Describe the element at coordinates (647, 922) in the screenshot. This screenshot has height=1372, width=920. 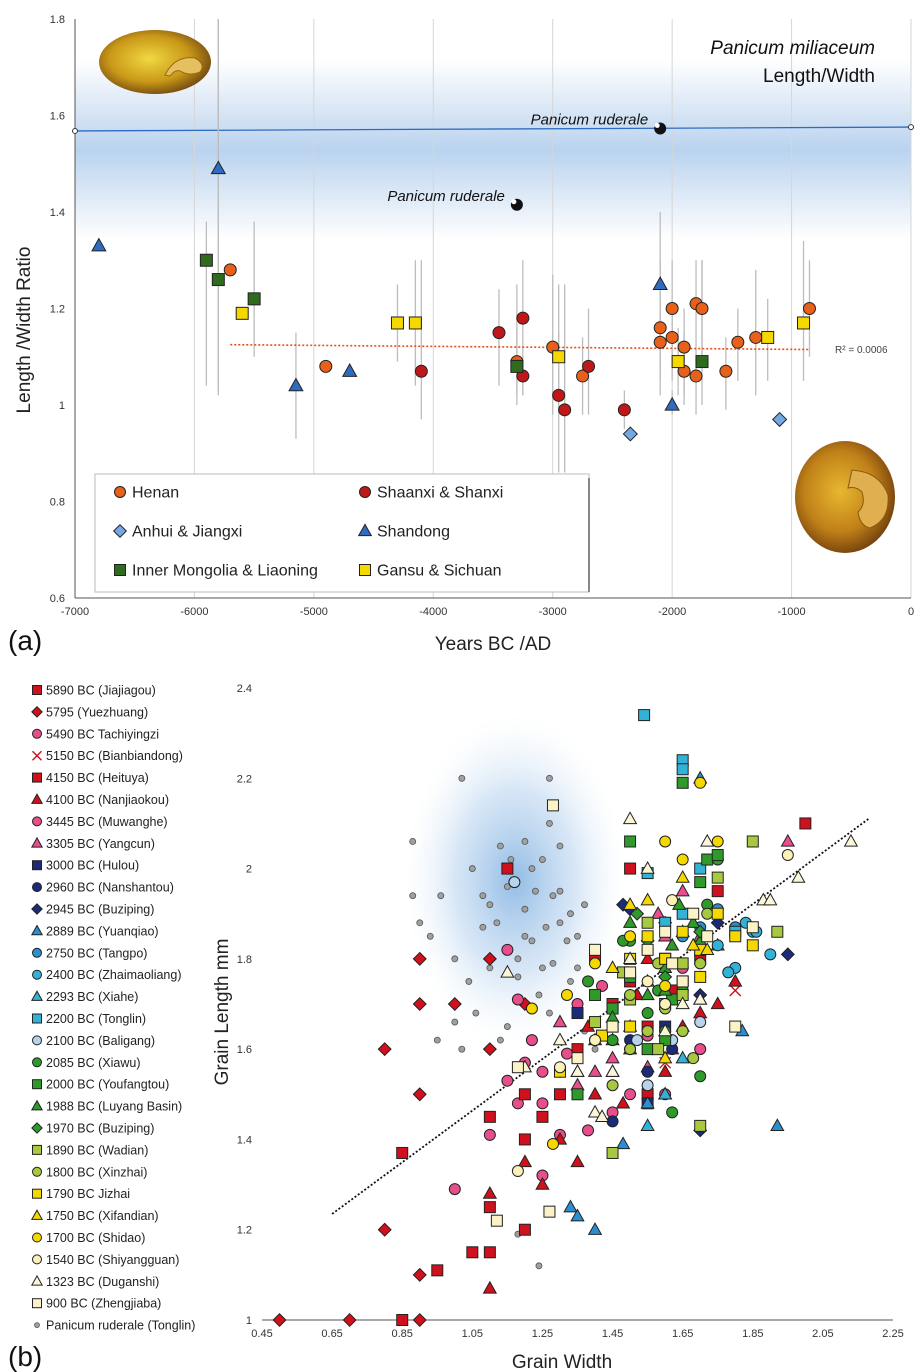
I see `point-1890-bc-wadian-` at that location.